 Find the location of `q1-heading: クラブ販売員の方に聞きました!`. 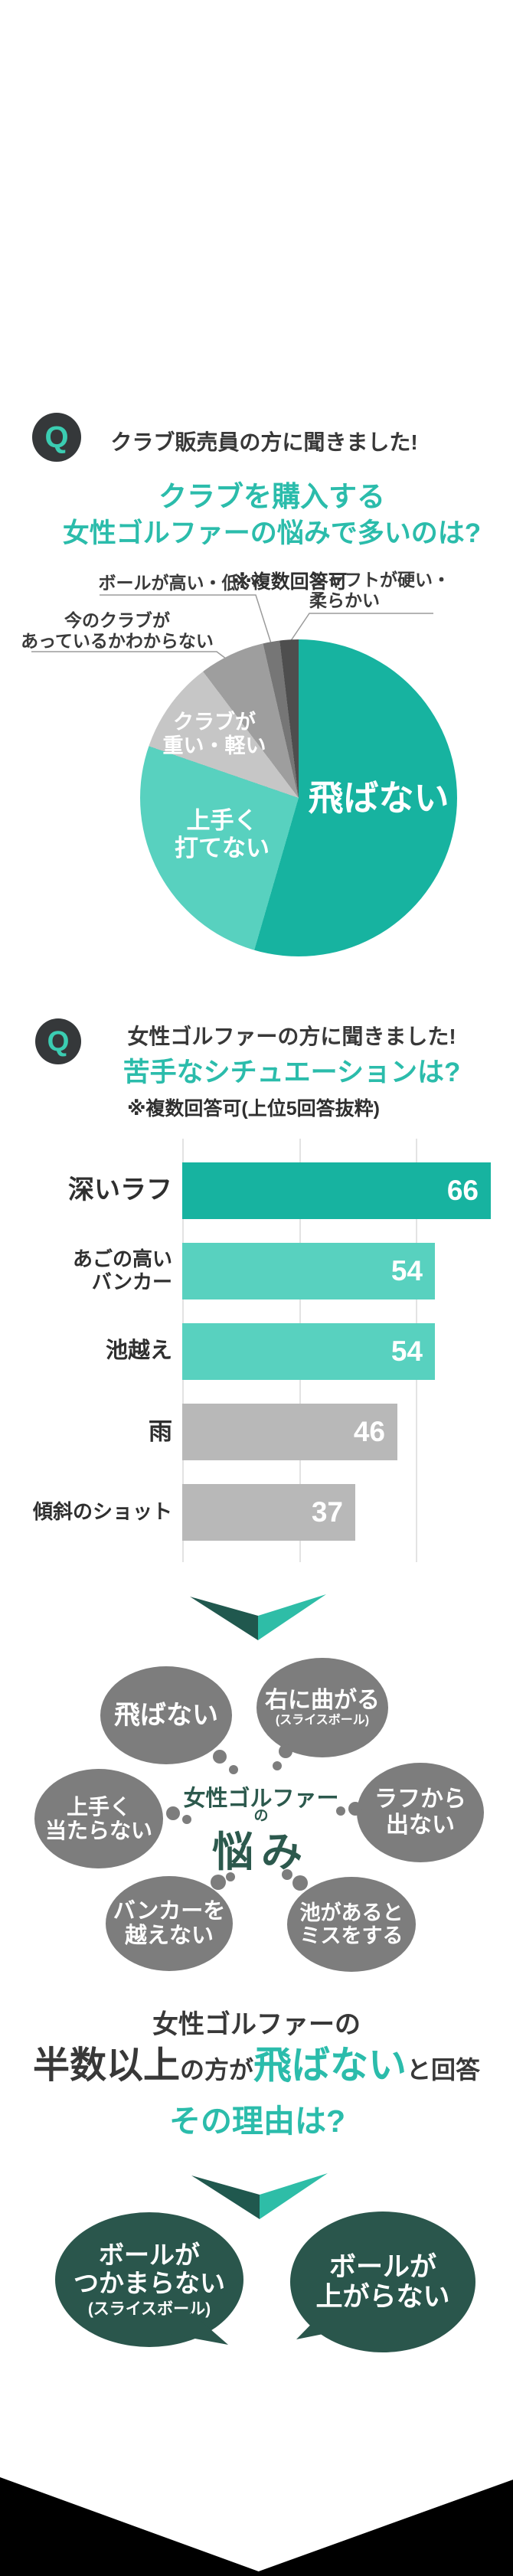

q1-heading: クラブ販売員の方に聞きました! is located at coordinates (264, 442).